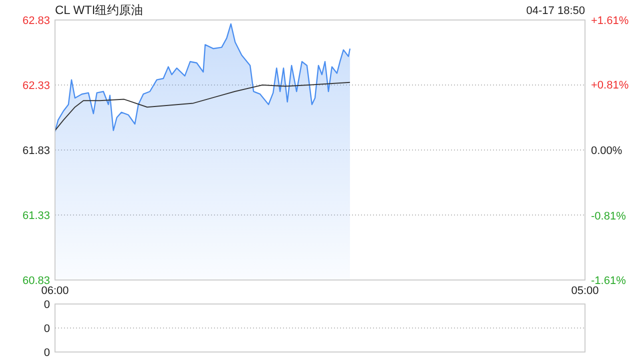 This screenshot has width=640, height=360. What do you see at coordinates (36, 280) in the screenshot?
I see `y-tick-label: 60.83` at bounding box center [36, 280].